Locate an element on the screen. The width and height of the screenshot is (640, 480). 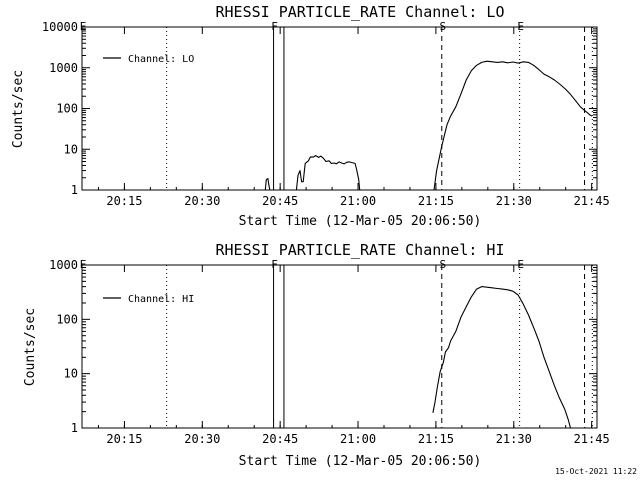
footer-timestamp: 15-Oct-2021 11:22 is located at coordinates (596, 471).